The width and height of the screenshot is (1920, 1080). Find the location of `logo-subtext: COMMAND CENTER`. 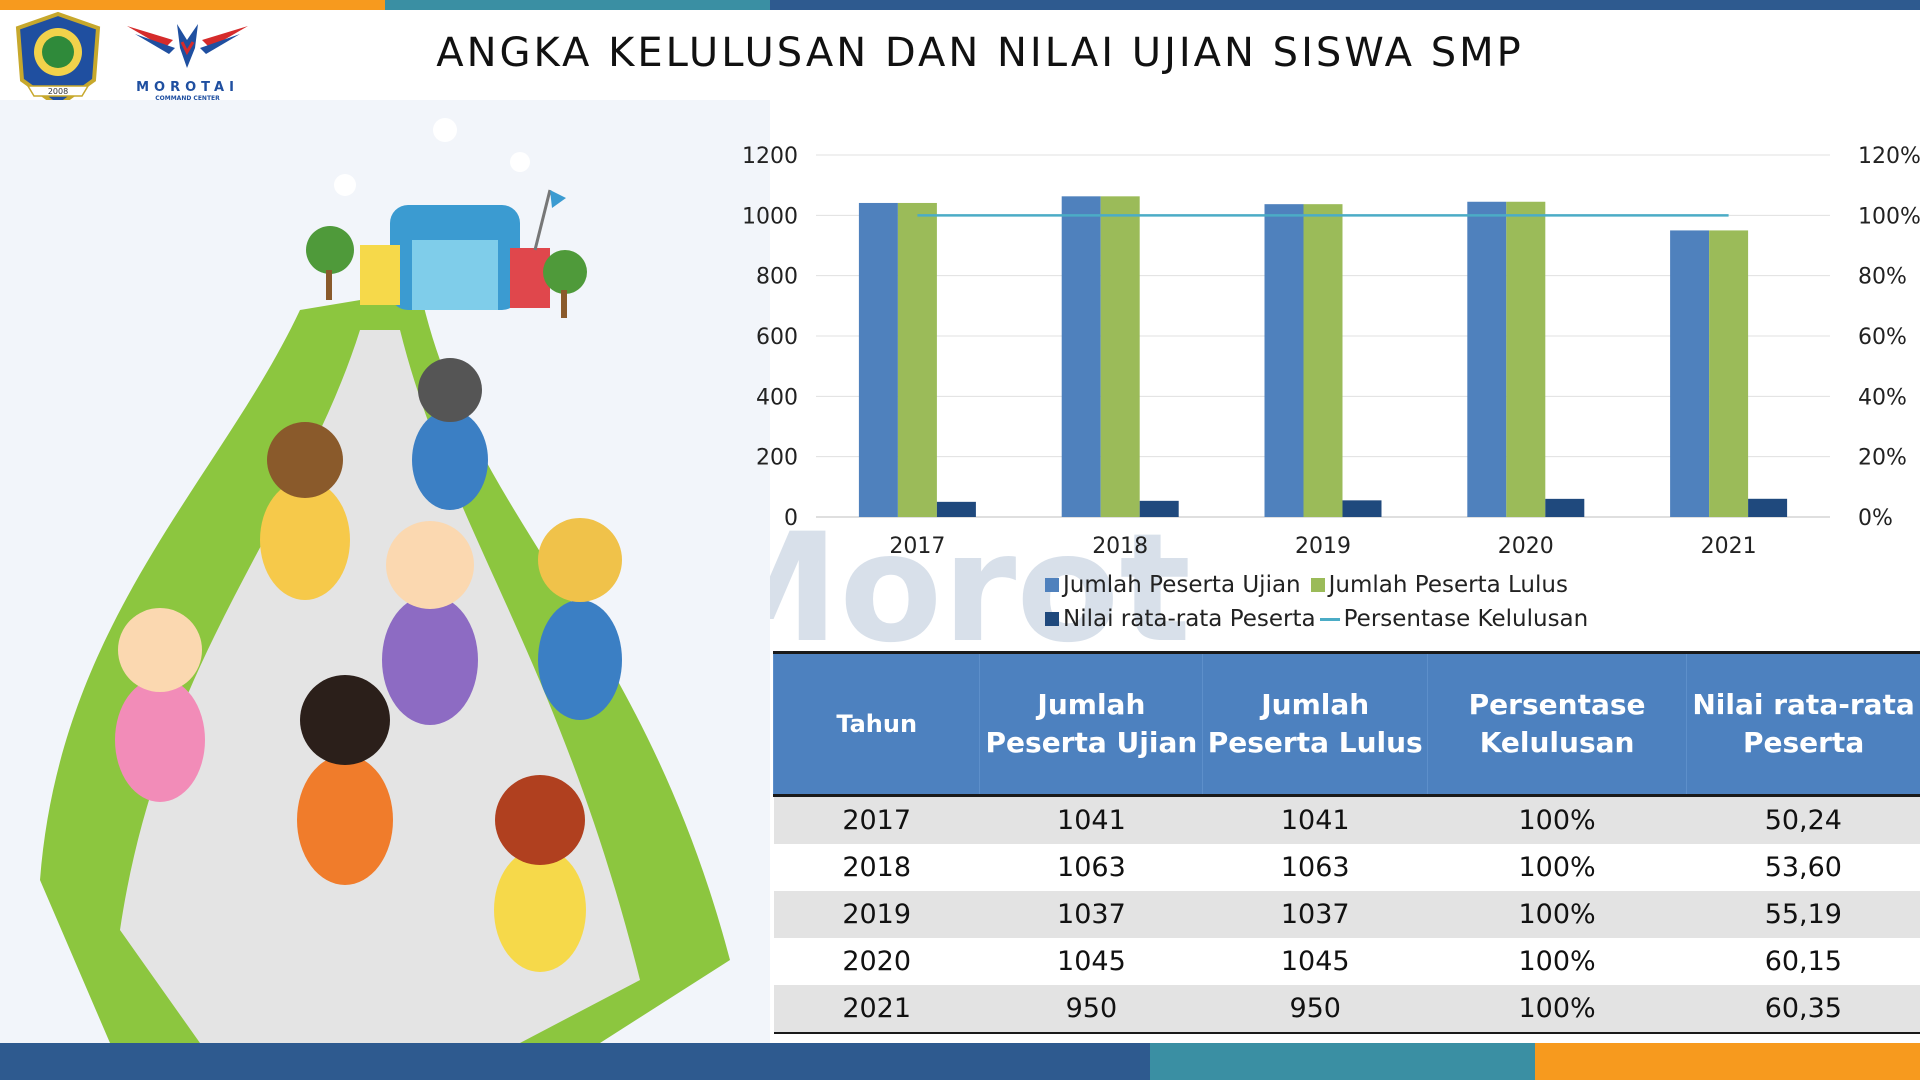

logo-subtext: COMMAND CENTER is located at coordinates (187, 98).